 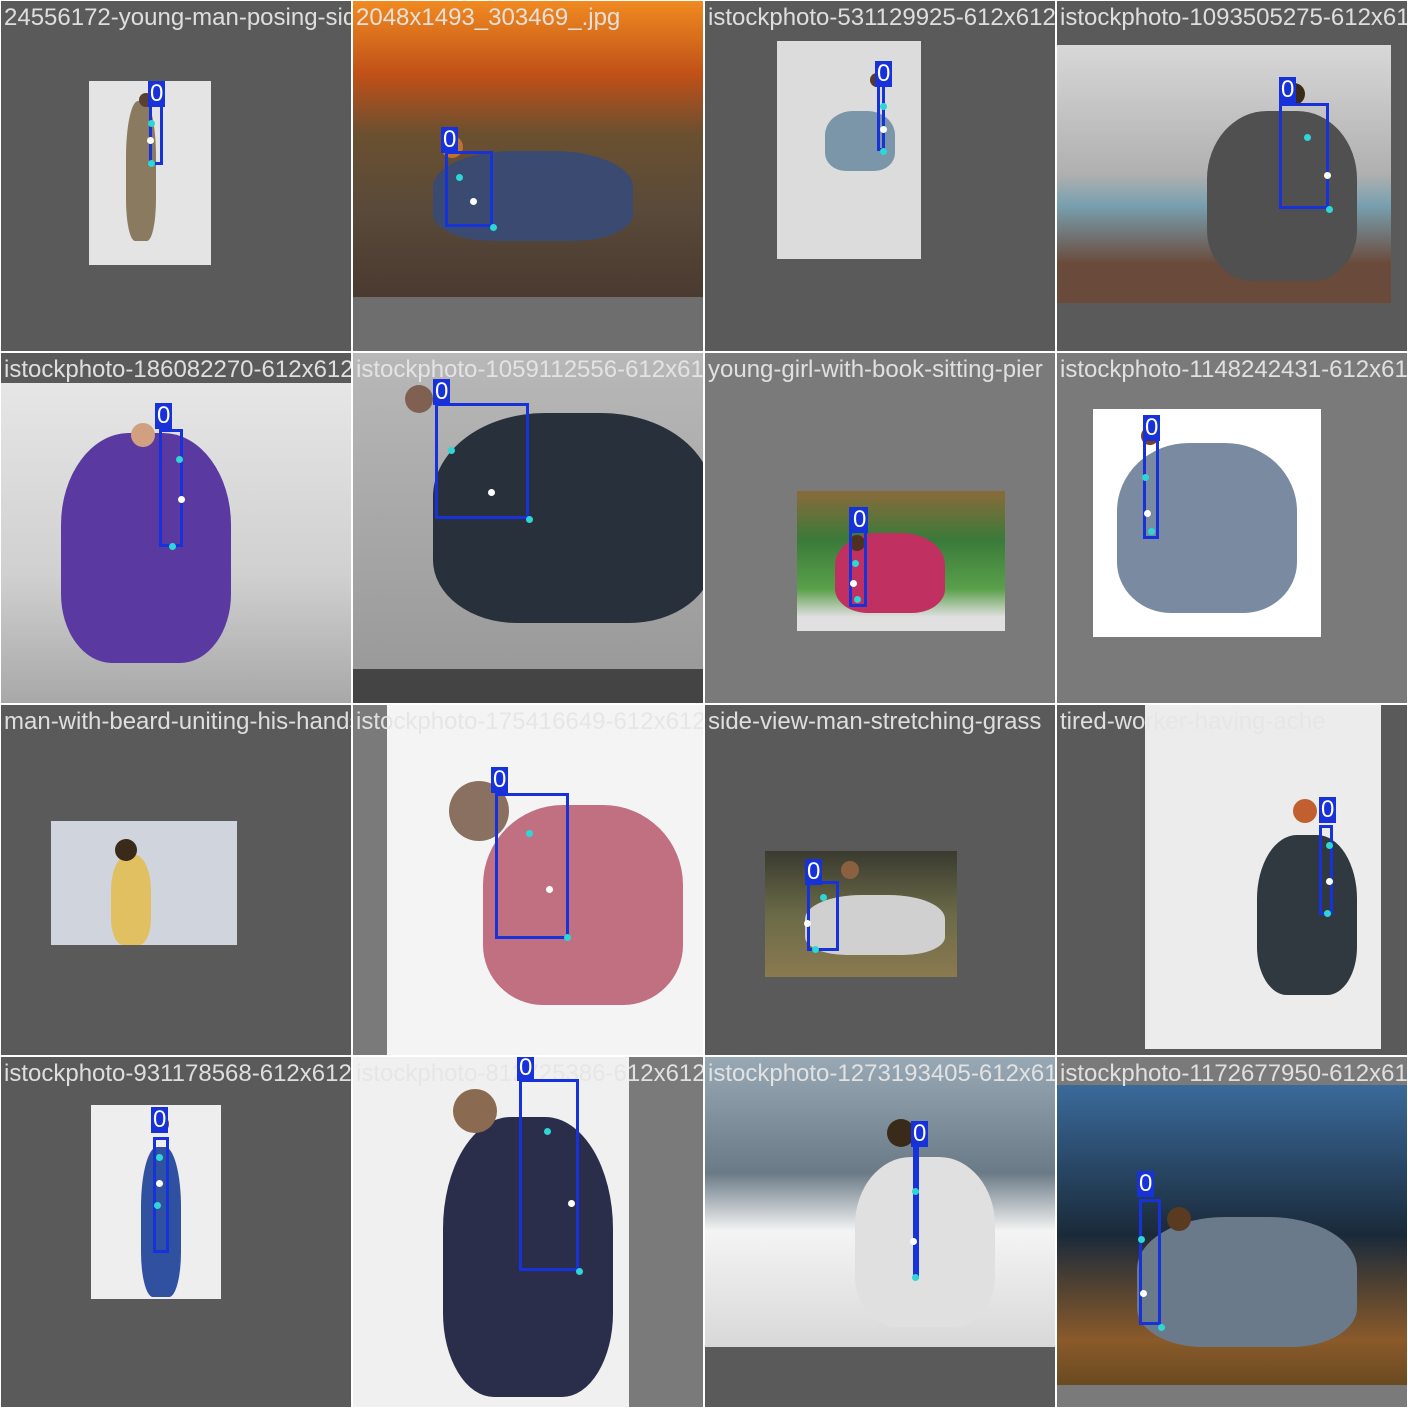 What do you see at coordinates (529, 369) in the screenshot?
I see `image-filename: istockphoto-1059112556-612x612.jpg` at bounding box center [529, 369].